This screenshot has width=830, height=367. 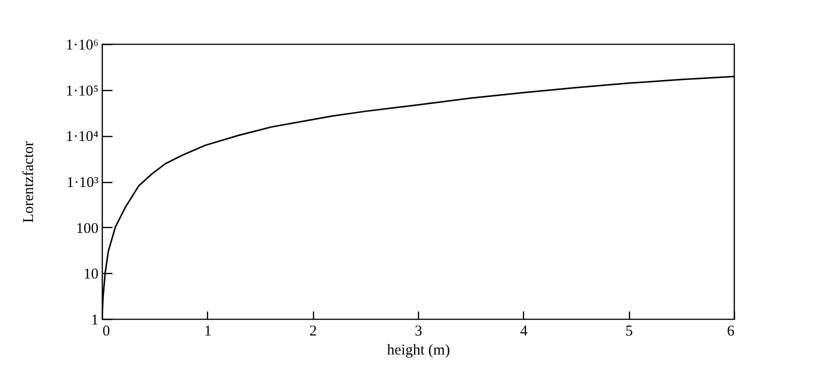 What do you see at coordinates (418, 332) in the screenshot?
I see `x-tick-label: 3` at bounding box center [418, 332].